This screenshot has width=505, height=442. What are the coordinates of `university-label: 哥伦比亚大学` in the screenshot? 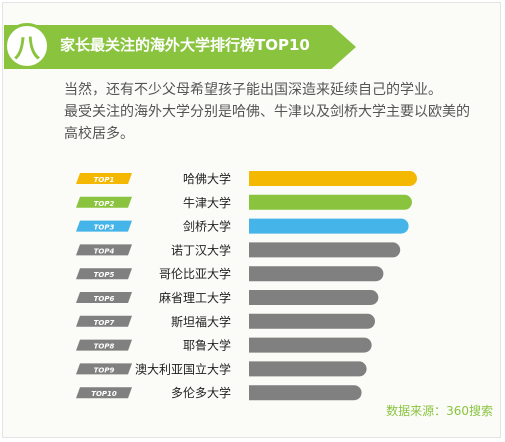 It's located at (195, 273).